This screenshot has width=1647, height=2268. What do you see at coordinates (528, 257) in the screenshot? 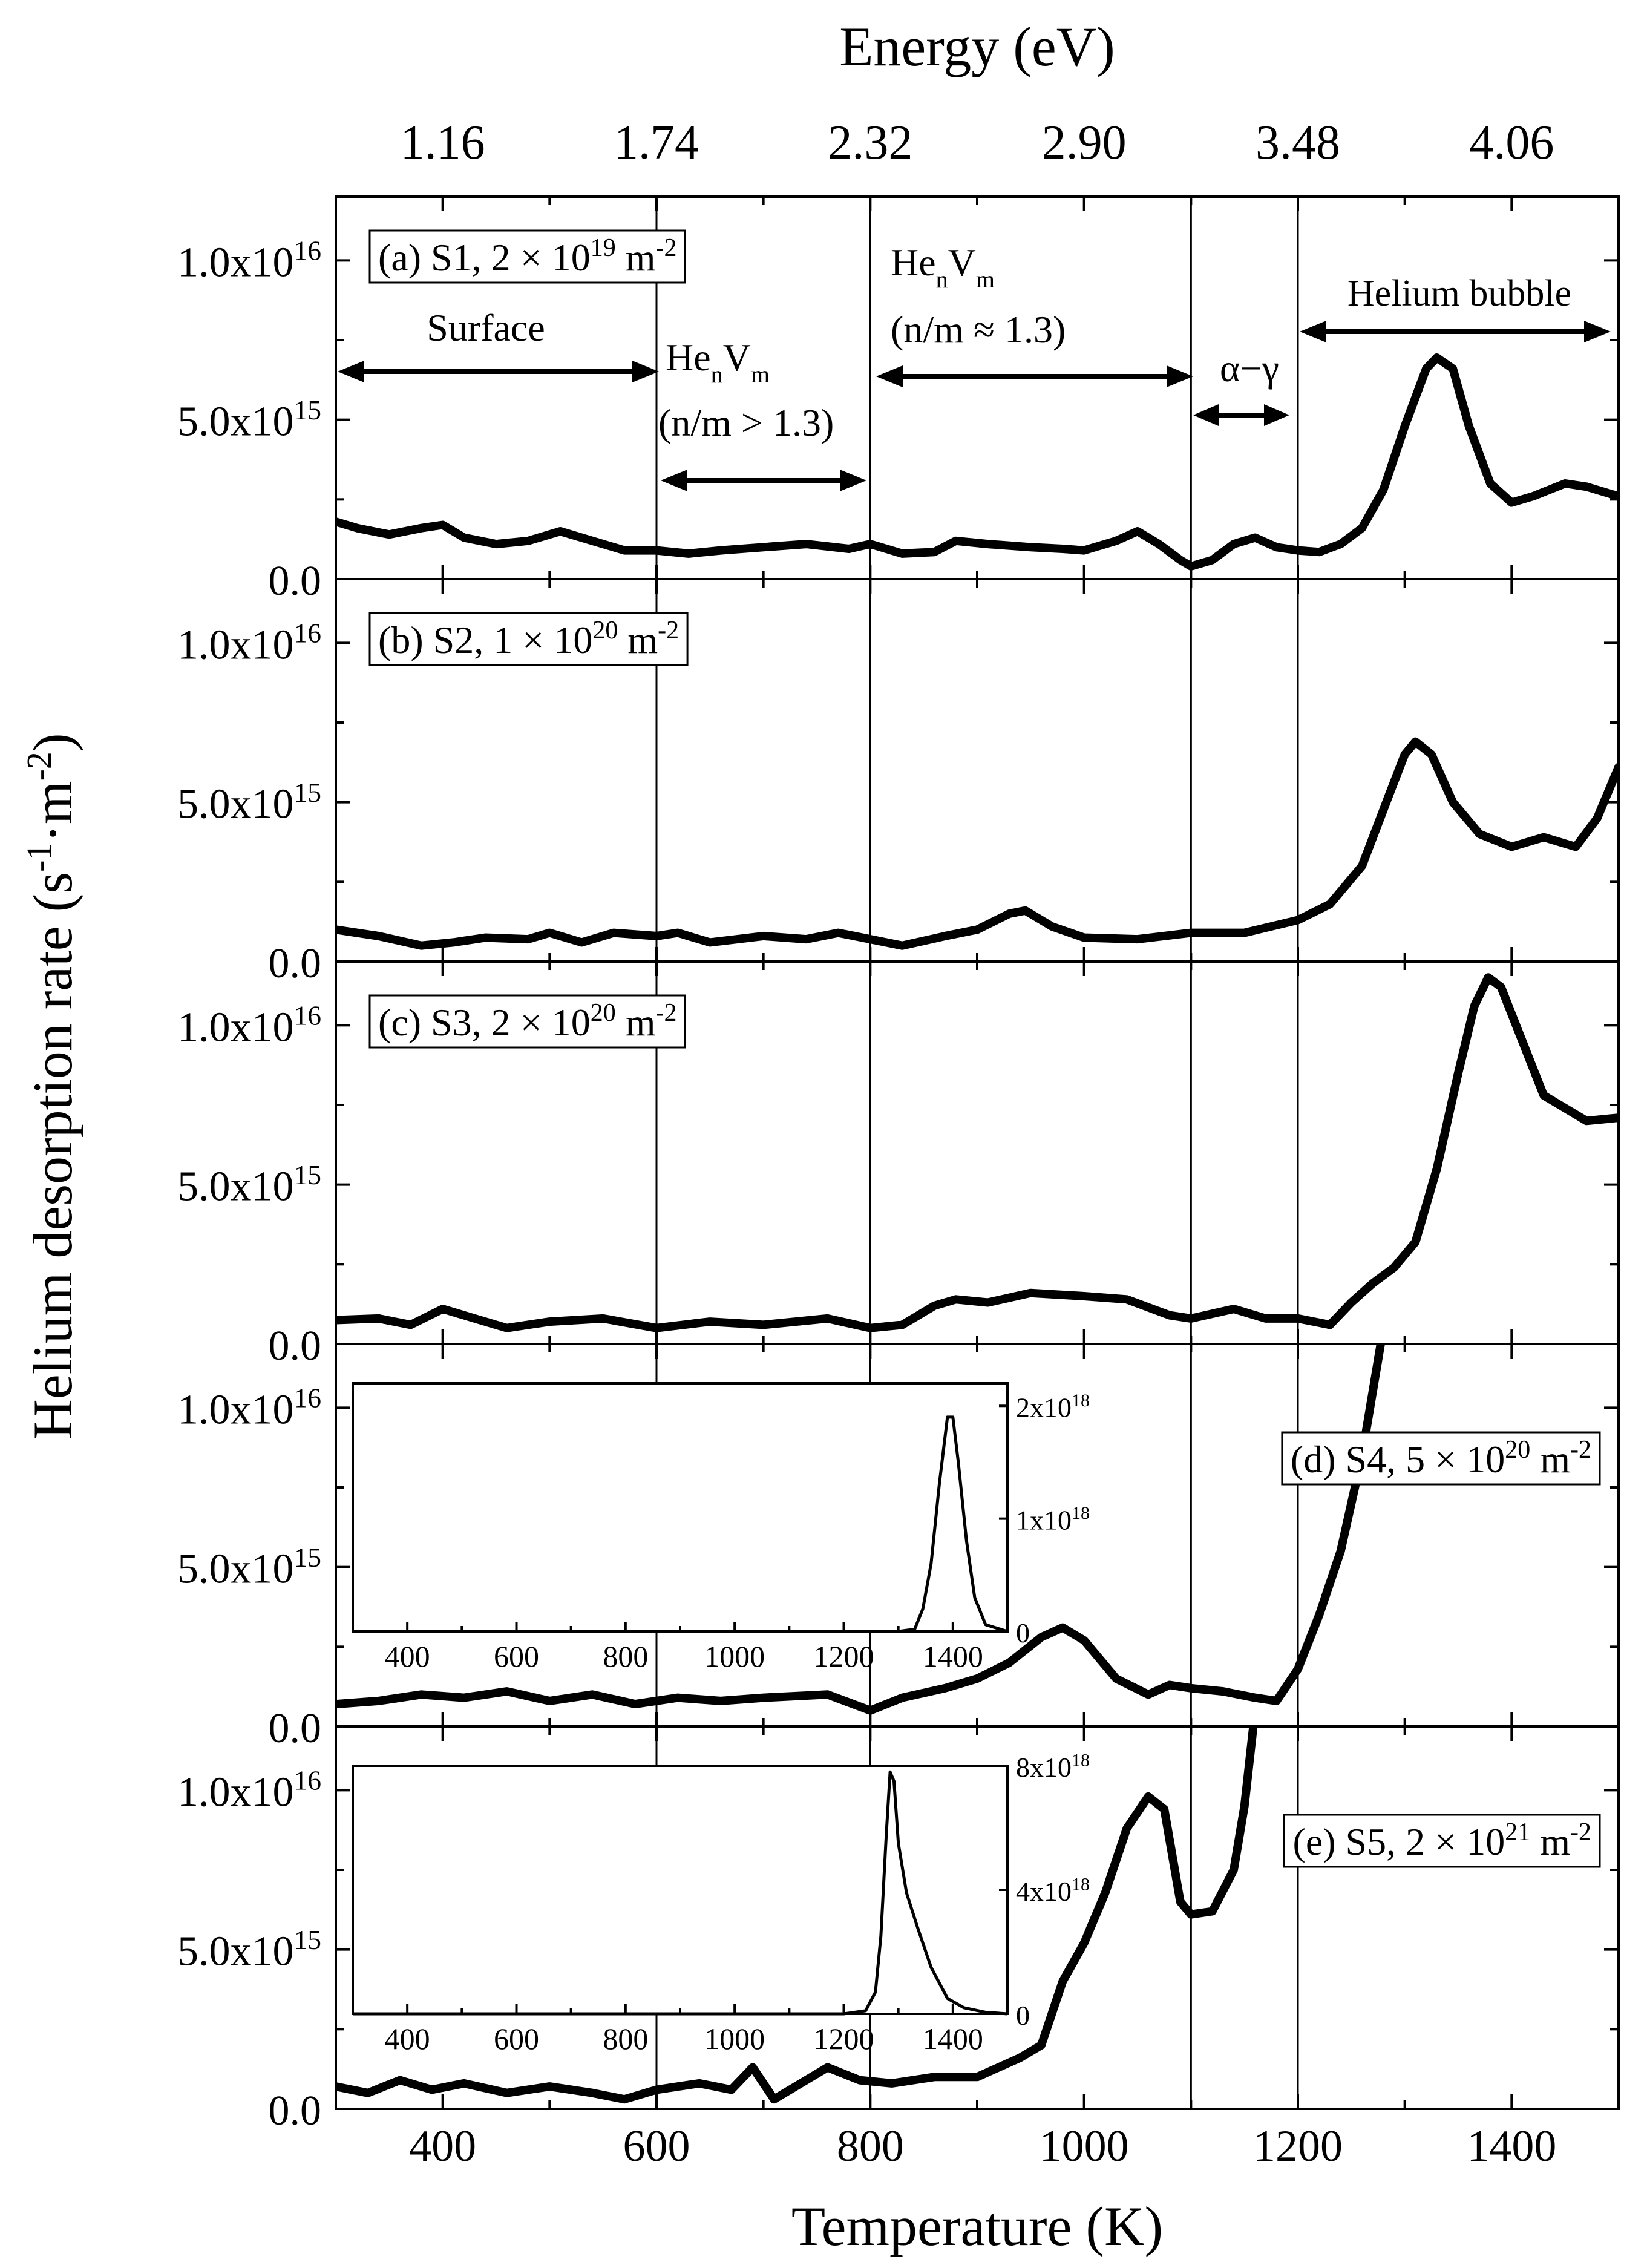
I see `panel-label: (a) S1, 2 × 1019 m-2` at bounding box center [528, 257].